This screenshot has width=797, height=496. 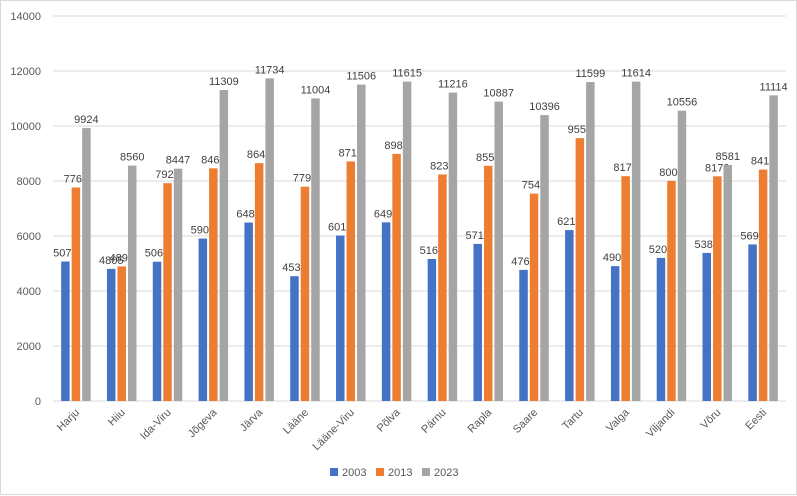 What do you see at coordinates (111, 261) in the screenshot?
I see `data-label: 4805` at bounding box center [111, 261].